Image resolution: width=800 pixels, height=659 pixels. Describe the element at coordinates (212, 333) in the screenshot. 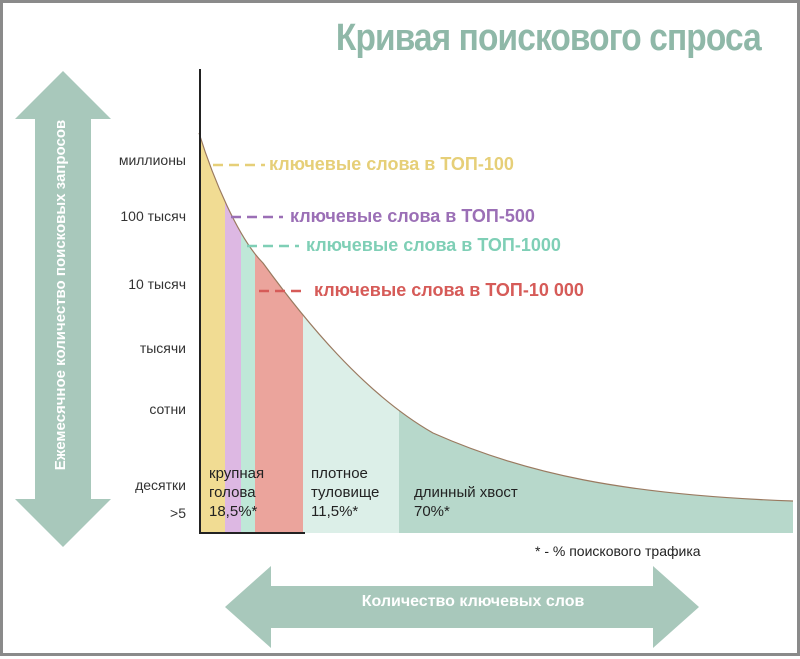

I see `band-top100` at that location.